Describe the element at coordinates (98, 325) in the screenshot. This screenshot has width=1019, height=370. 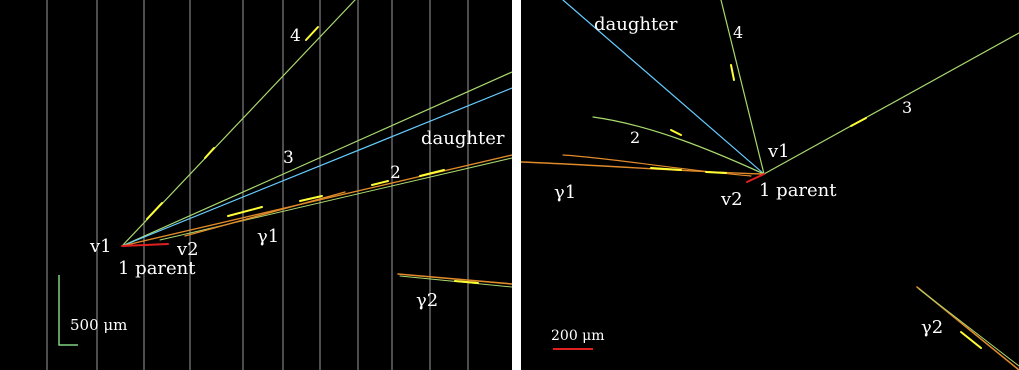
I see `scale-bar-label: 500 μm` at that location.